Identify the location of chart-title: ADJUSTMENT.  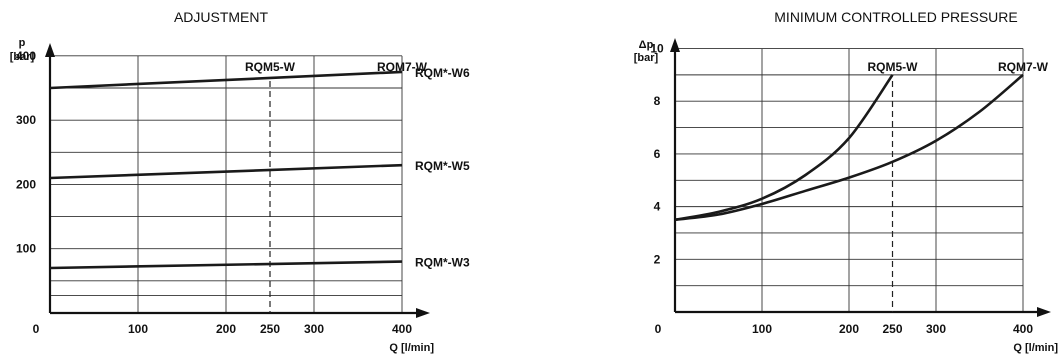
(221, 17).